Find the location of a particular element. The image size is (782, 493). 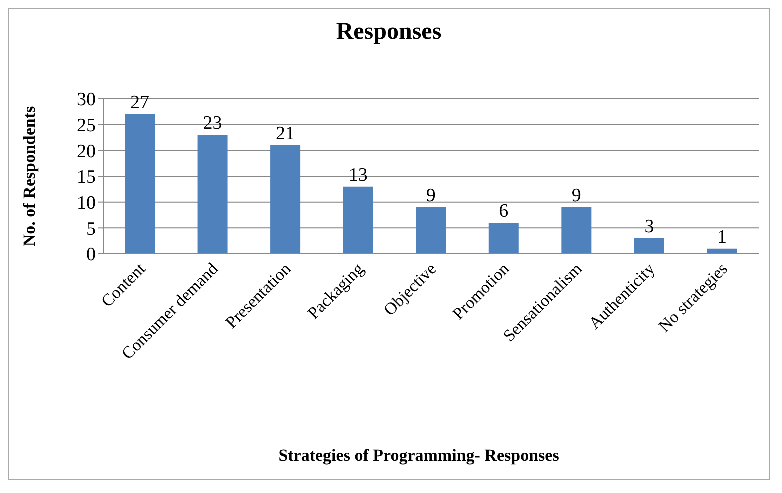

y-tick-label: 20 is located at coordinates (86, 151).